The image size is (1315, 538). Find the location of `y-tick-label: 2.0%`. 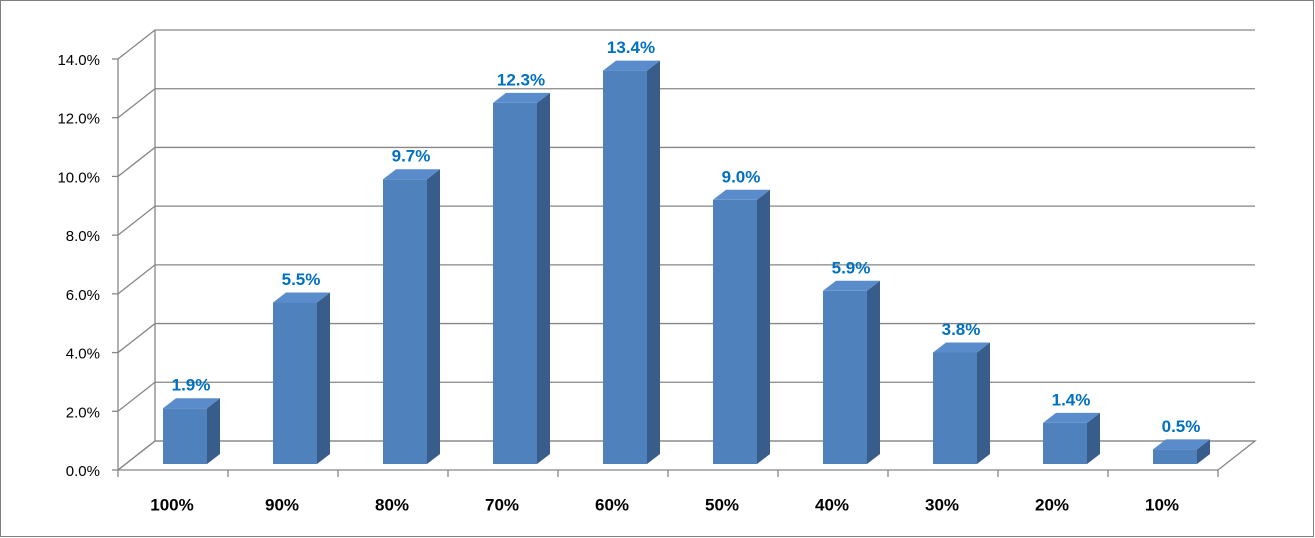

y-tick-label: 2.0% is located at coordinates (83, 412).